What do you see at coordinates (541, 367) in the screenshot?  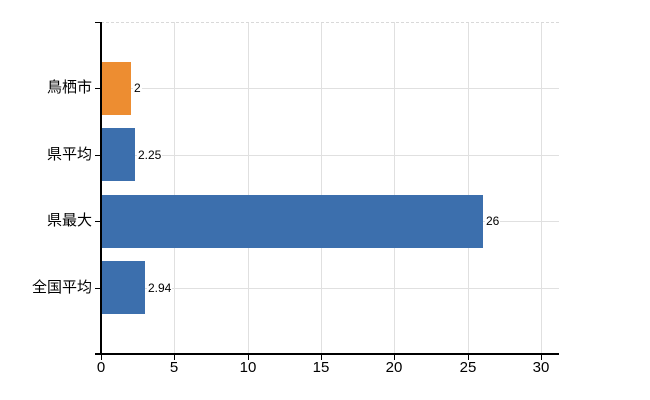 I see `x-tick-label: 30` at bounding box center [541, 367].